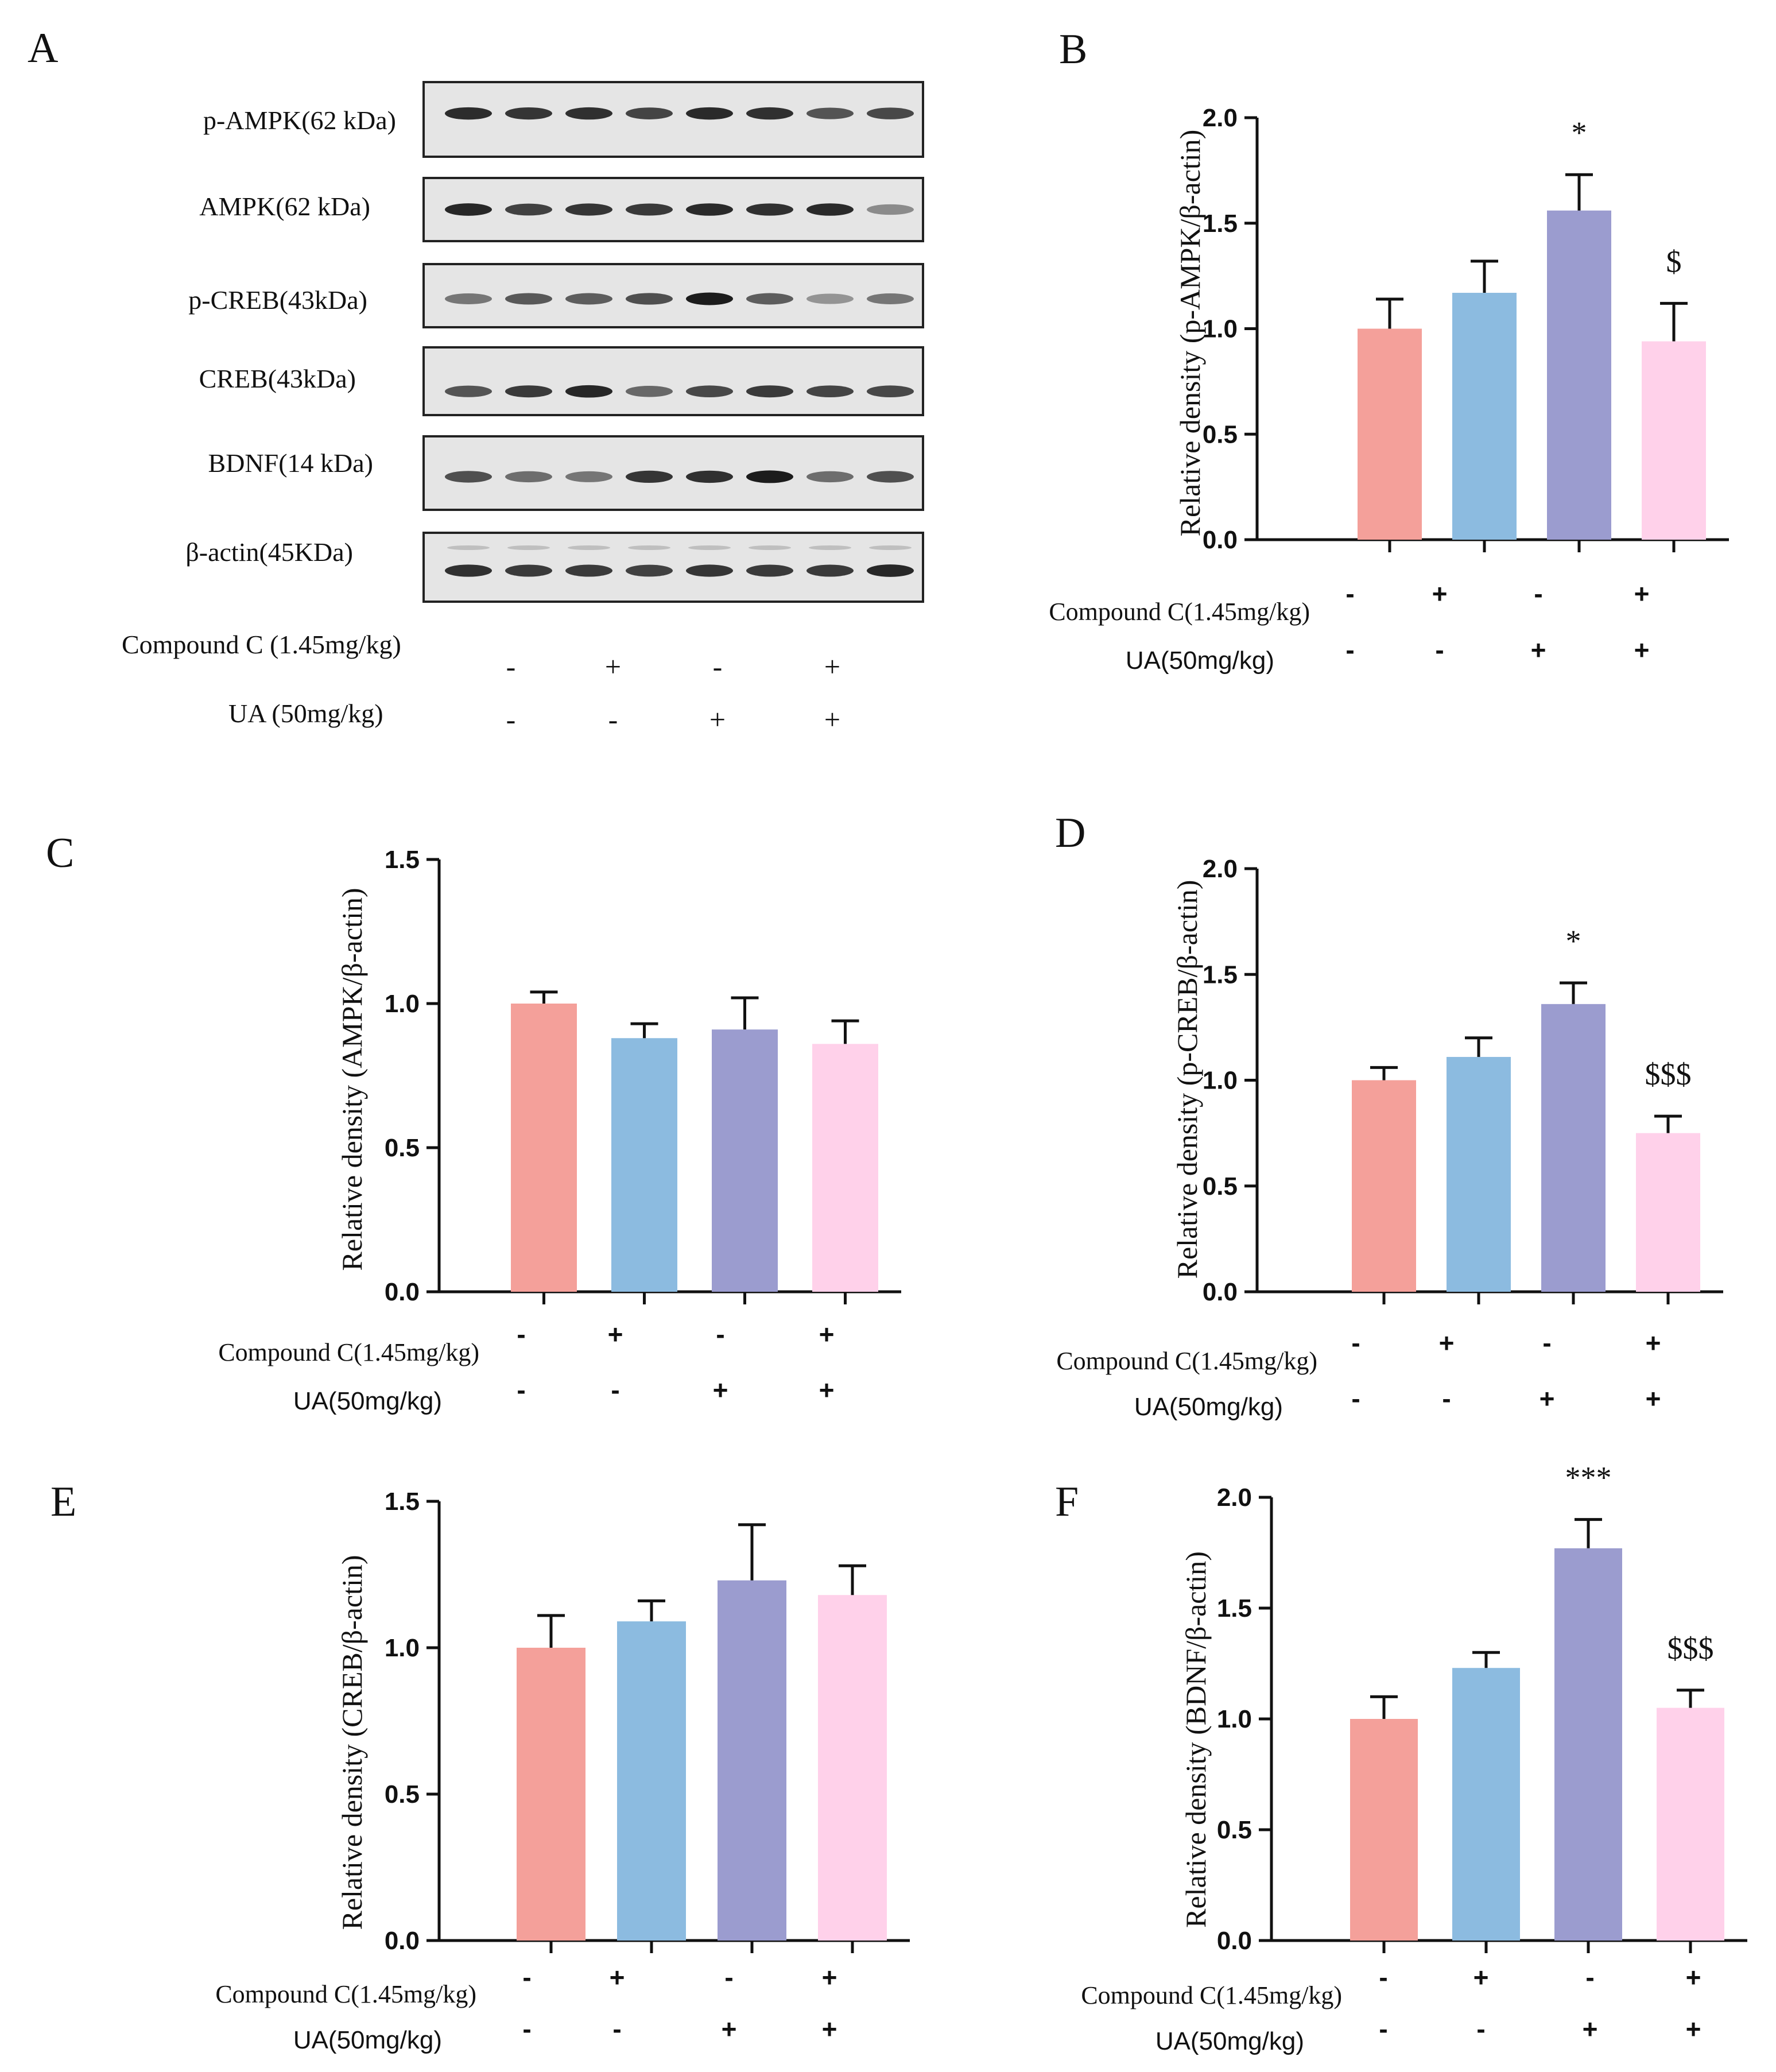 This screenshot has height=2072, width=1776. Describe the element at coordinates (673, 567) in the screenshot. I see `blot-strip-beta-actin` at that location.